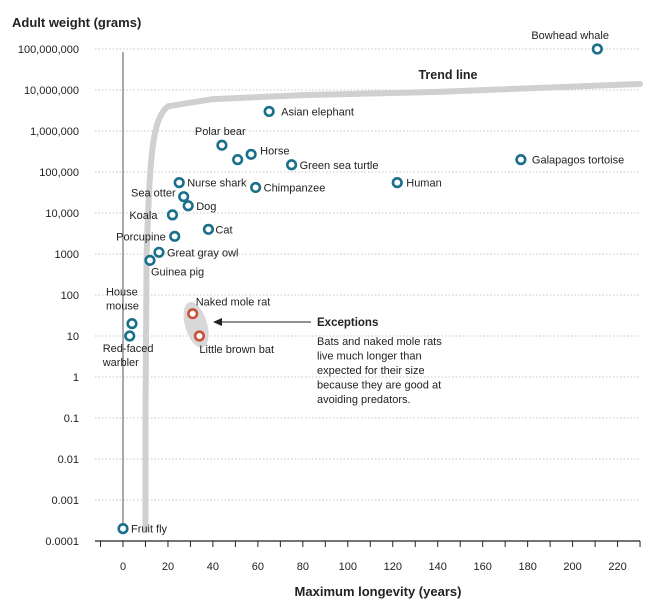  I want to click on y-tick-label: 1000, so click(67, 255).